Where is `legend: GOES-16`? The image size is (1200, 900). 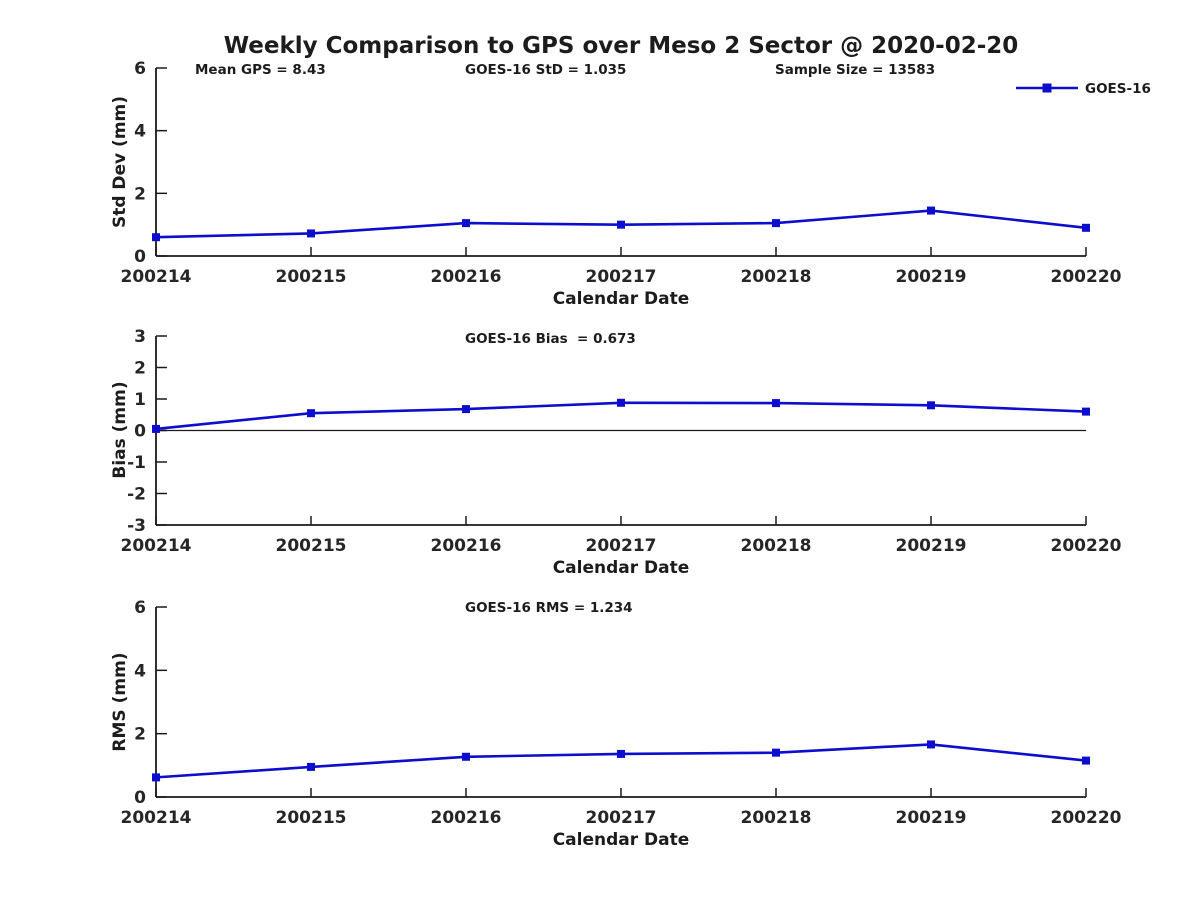
legend: GOES-16 is located at coordinates (1083, 89).